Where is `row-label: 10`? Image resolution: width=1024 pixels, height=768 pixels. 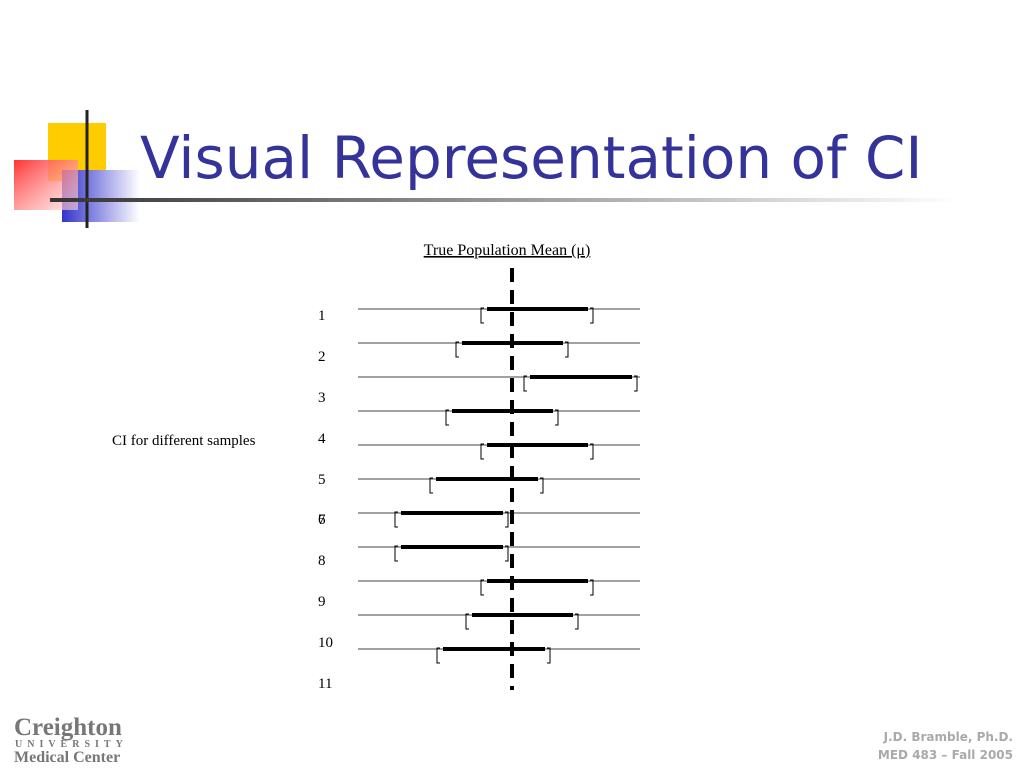
row-label: 10 is located at coordinates (325, 643).